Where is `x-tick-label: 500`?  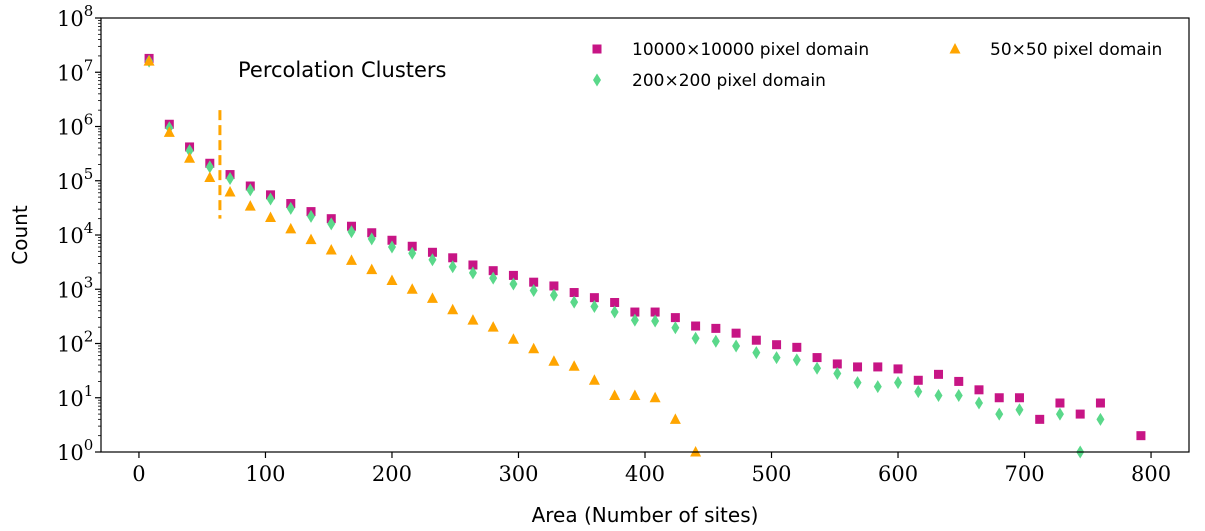 x-tick-label: 500 is located at coordinates (771, 474).